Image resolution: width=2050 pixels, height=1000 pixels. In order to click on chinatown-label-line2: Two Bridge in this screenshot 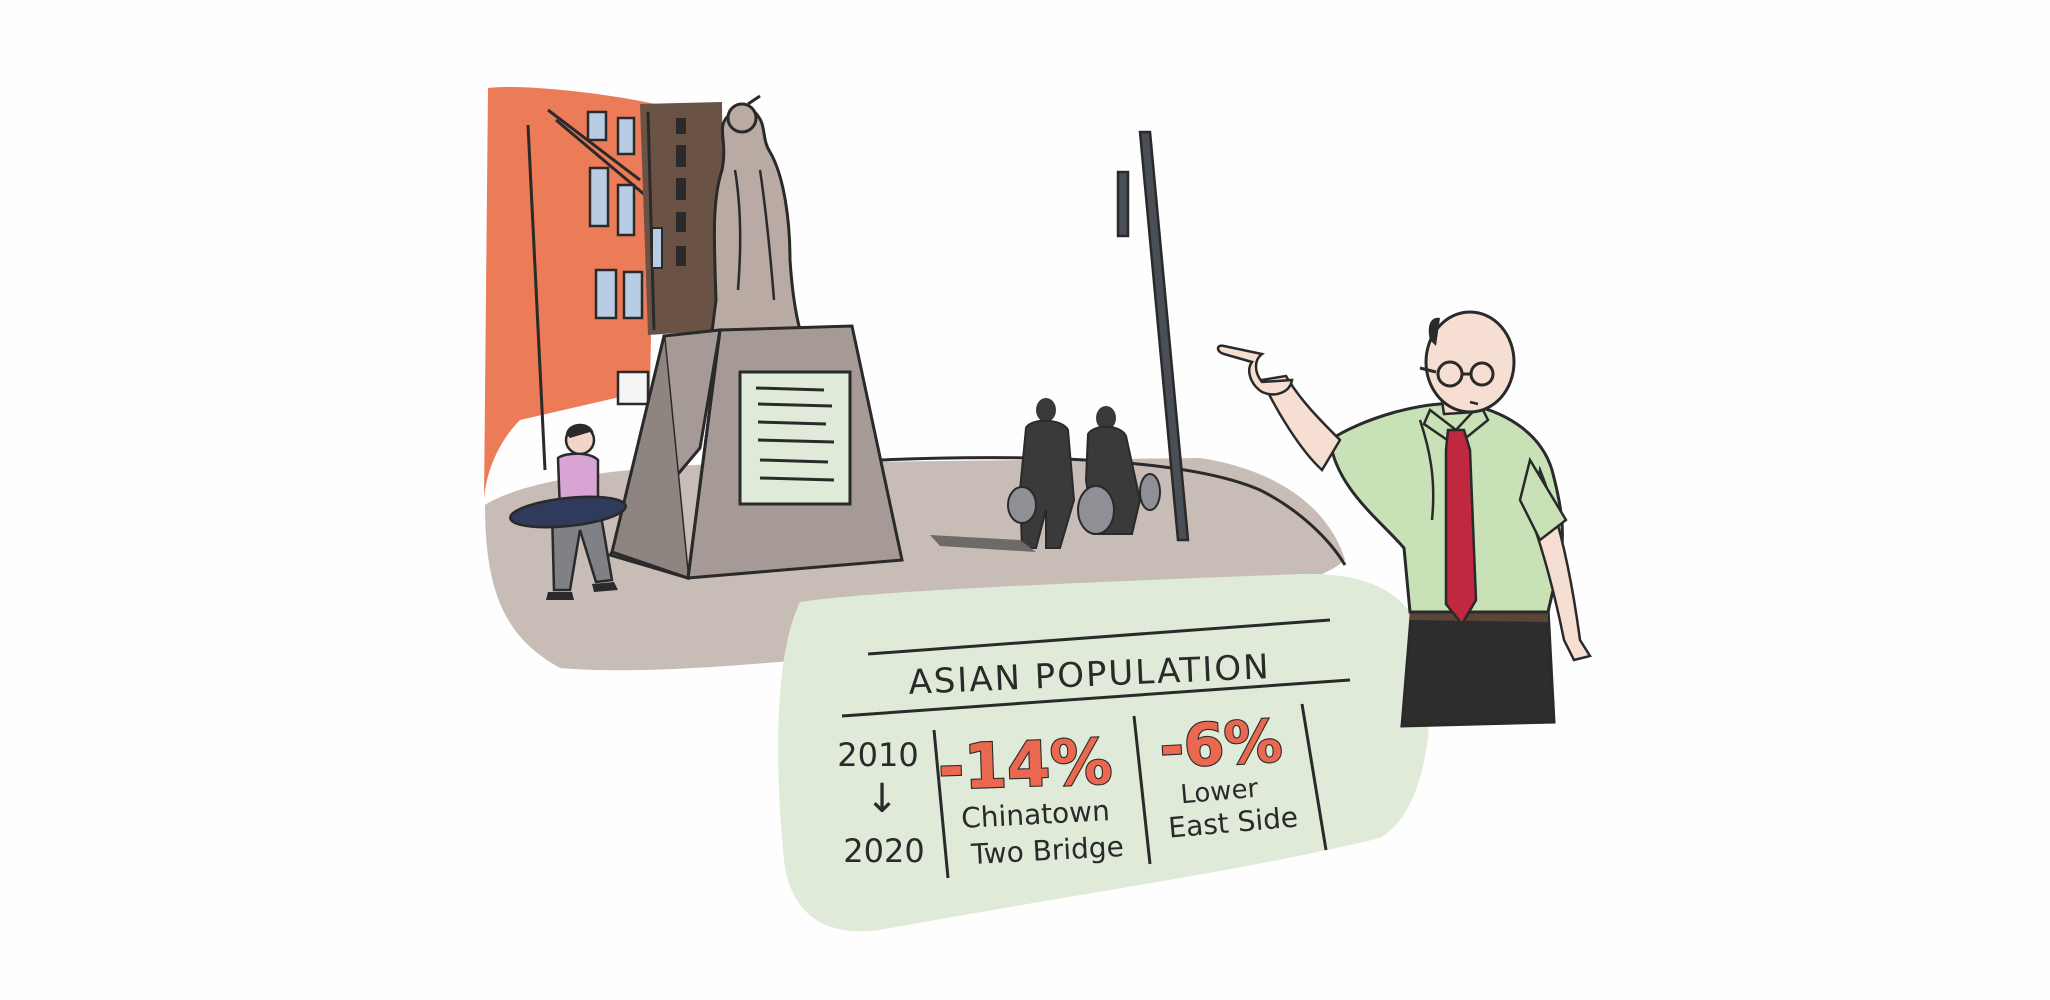, I will do `click(1046, 850)`.